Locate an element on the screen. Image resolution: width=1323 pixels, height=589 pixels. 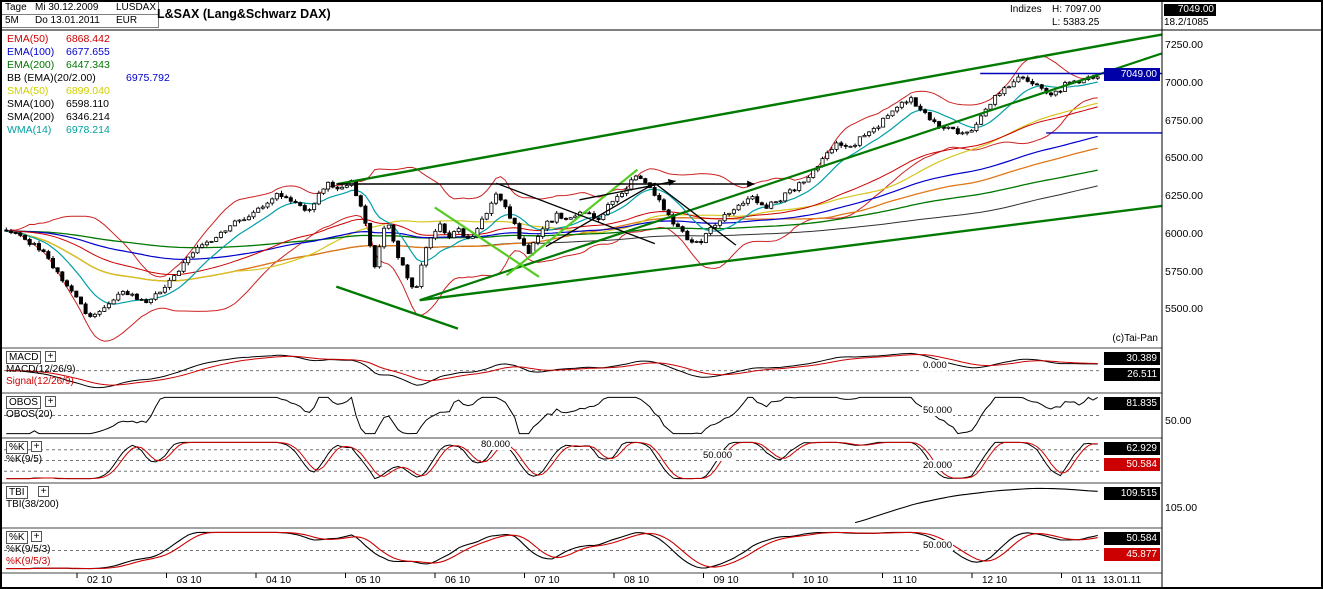
legend-value: 6975.792 is located at coordinates (148, 78).